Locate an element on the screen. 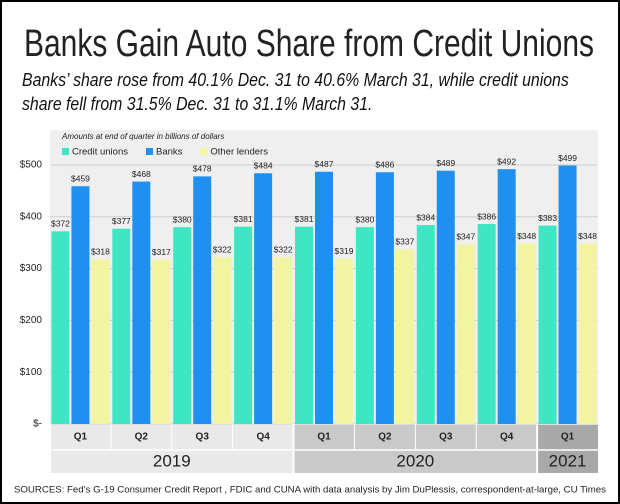 This screenshot has width=620, height=504. year-label: 2021 is located at coordinates (568, 460).